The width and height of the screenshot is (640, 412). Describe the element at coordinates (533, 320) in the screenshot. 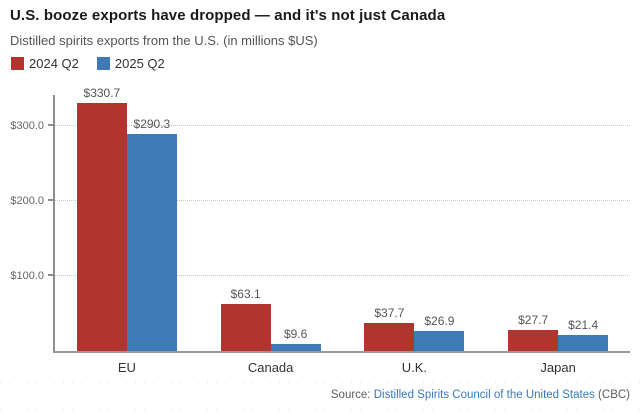

I see `value-label-2024-q2-japan: $27.7` at that location.